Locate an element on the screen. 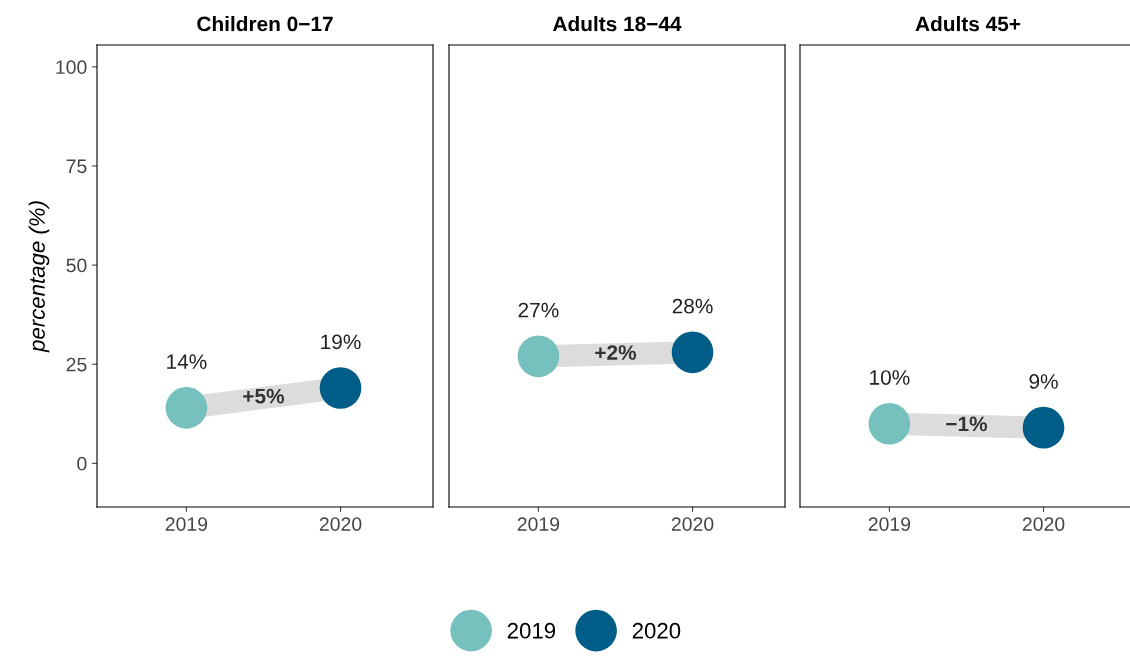  data-label: 9% is located at coordinates (1043, 381).